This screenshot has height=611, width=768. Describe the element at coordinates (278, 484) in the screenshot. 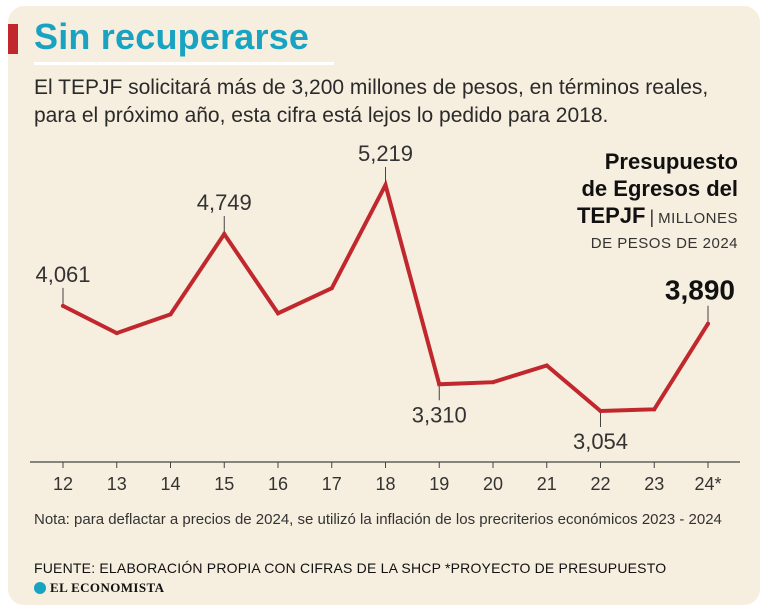

I see `x-tick-label: 16` at that location.